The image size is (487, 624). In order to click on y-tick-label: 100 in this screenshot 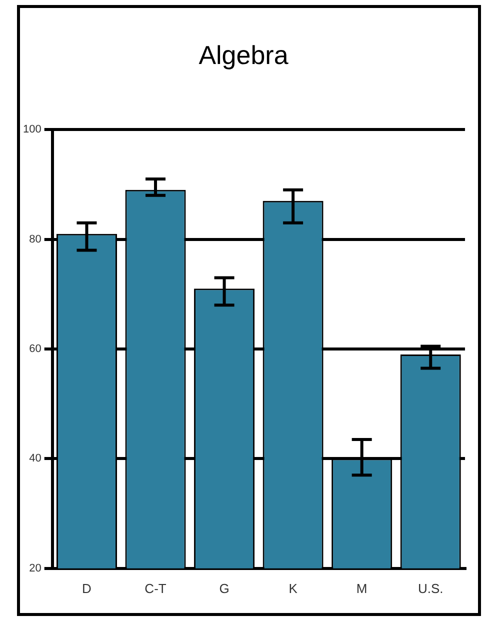, I will do `click(32, 130)`.